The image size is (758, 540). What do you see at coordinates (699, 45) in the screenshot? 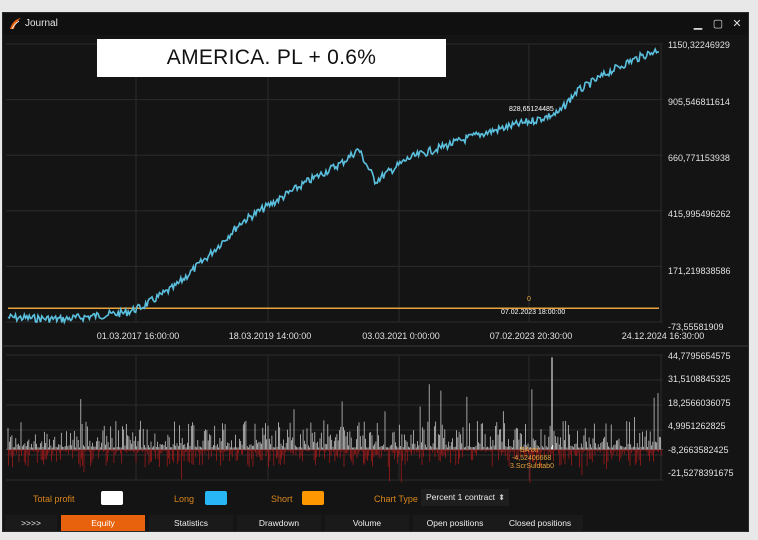
I see `y-tick-label: 1150,32246929` at bounding box center [699, 45].